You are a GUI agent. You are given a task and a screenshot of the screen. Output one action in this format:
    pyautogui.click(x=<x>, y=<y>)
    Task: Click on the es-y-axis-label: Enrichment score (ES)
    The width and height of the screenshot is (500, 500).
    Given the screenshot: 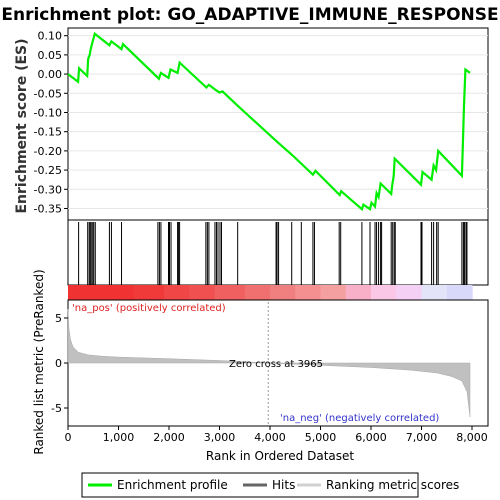 What is the action you would take?
    pyautogui.click(x=22, y=125)
    